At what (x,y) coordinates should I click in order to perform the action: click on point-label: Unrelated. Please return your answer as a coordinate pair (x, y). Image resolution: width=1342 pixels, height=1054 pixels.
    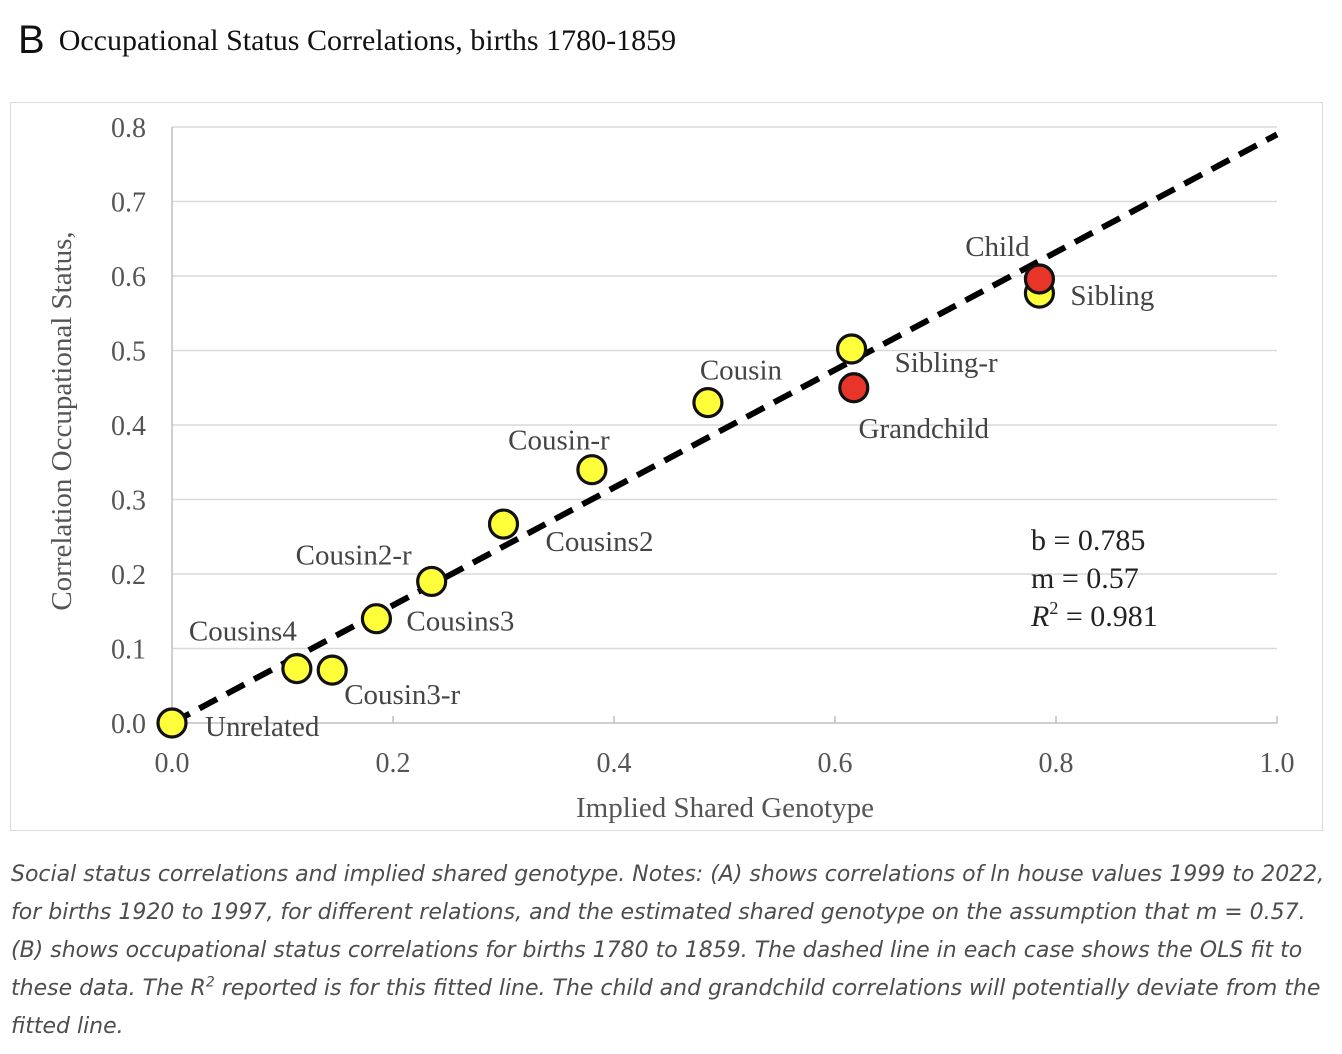
    Looking at the image, I should click on (262, 727).